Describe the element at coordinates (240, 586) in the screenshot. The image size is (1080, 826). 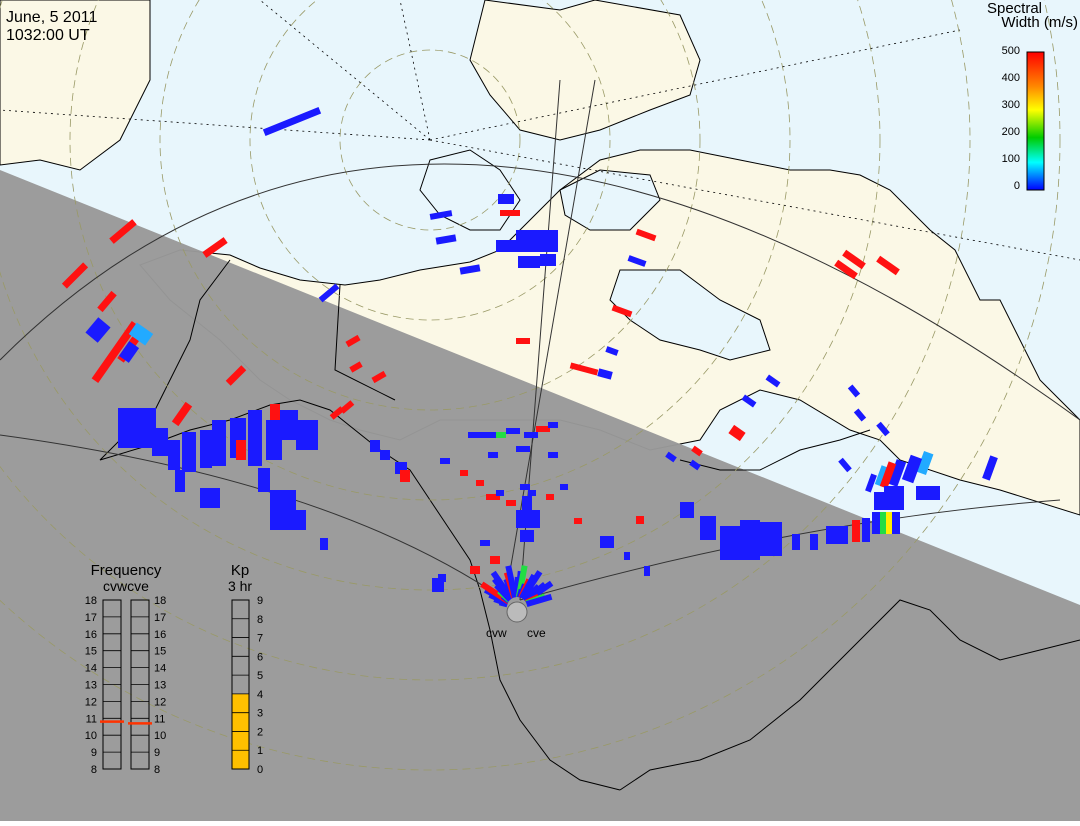
I see `kp-subtitle: 3 hr` at that location.